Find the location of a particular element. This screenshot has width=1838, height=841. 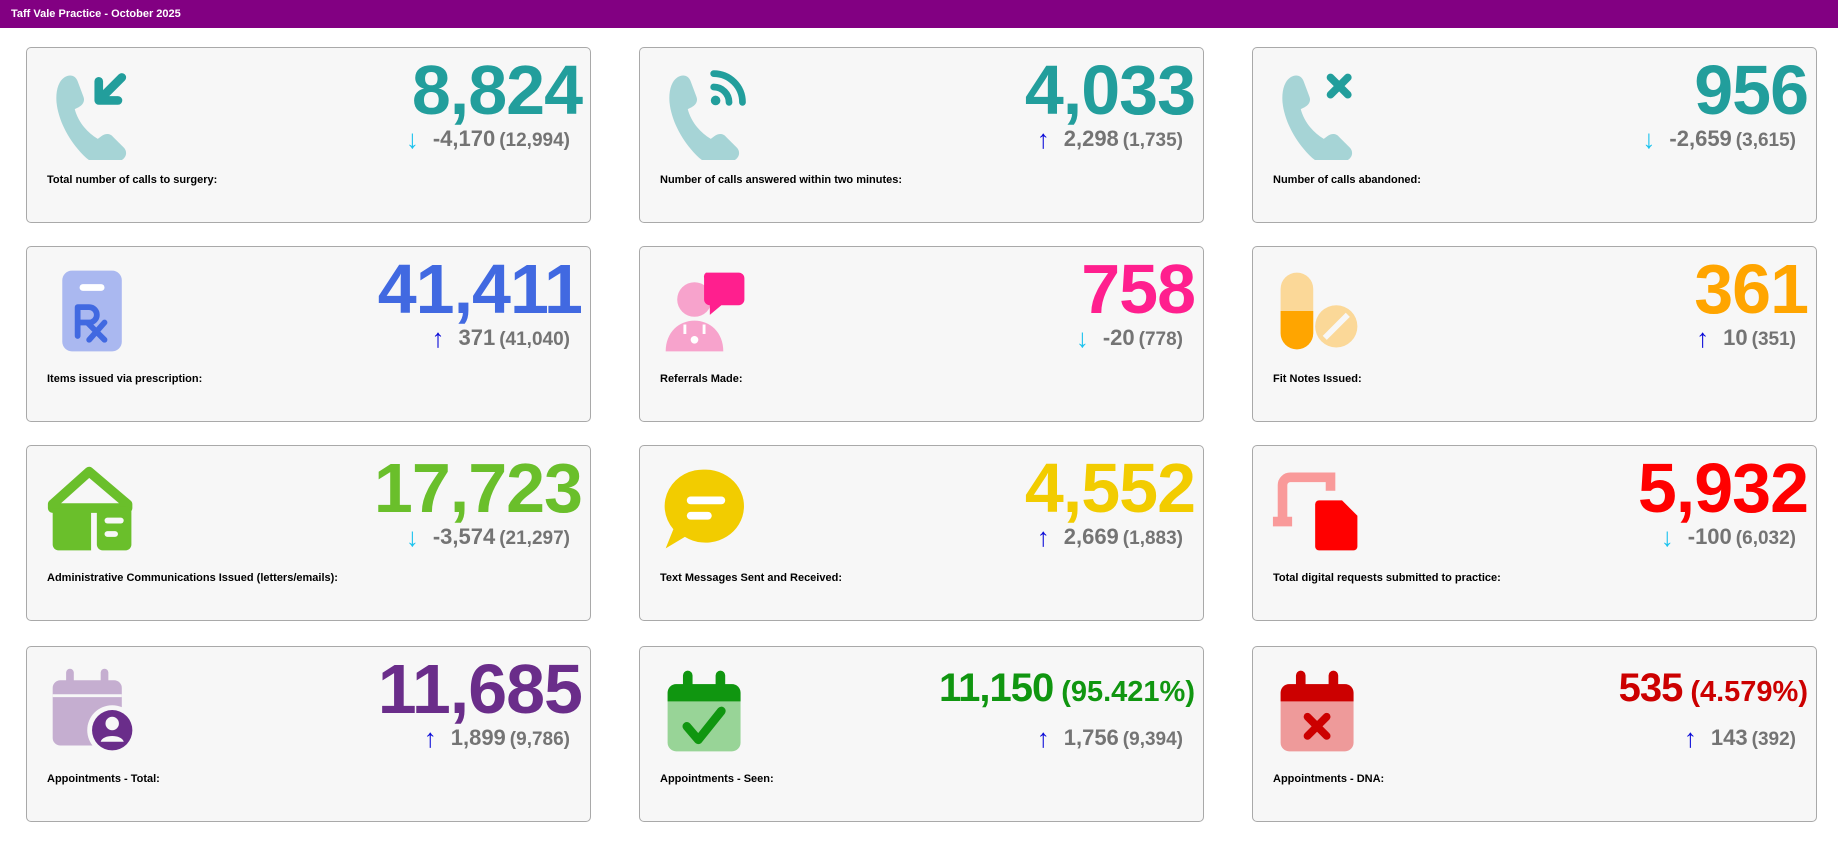

dashboard-title-bar: Taff Vale Practice - October 2025 is located at coordinates (919, 14).